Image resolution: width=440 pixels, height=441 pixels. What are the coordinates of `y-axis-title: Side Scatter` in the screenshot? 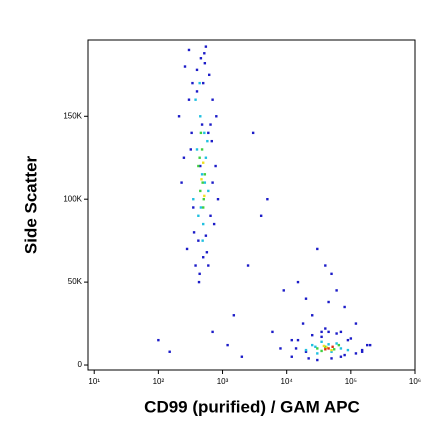 It's located at (30, 204).